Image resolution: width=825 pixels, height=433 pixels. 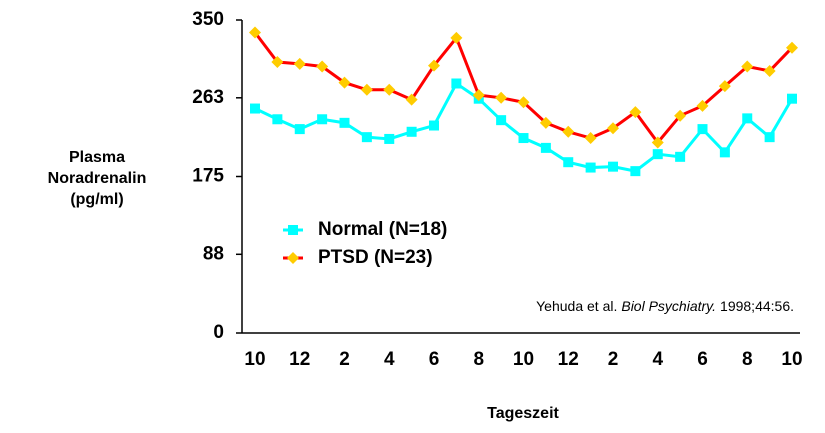 What do you see at coordinates (757, 306) in the screenshot?
I see `annotation-ref: 1998;44:56.` at bounding box center [757, 306].